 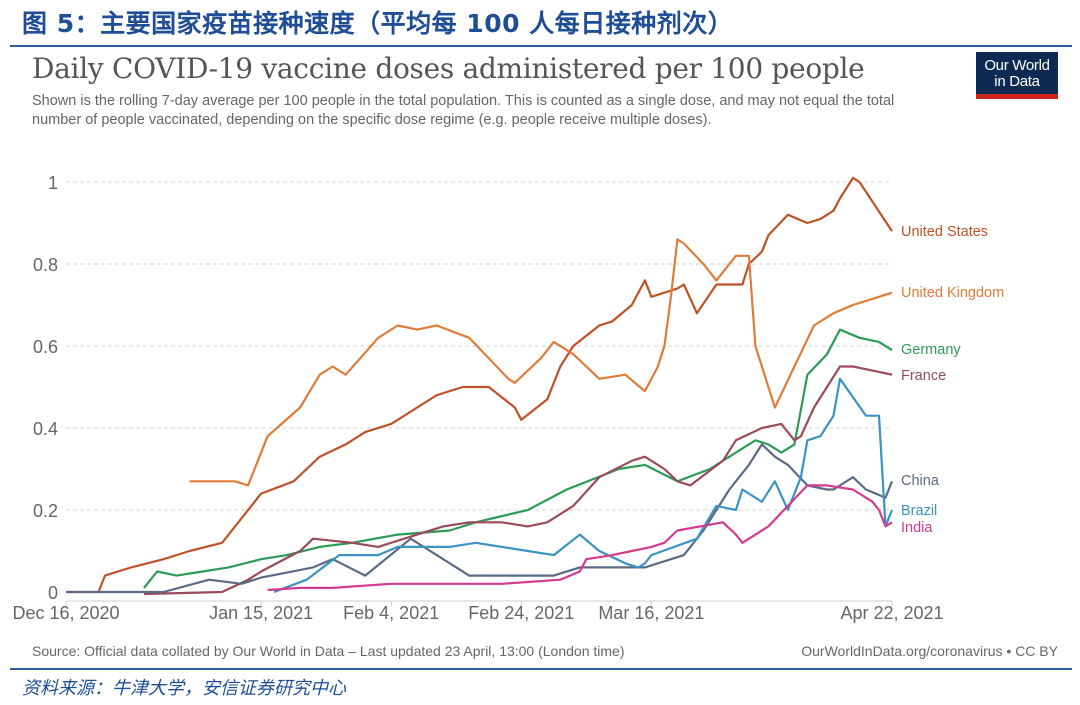 I want to click on owid-logo: Our World in Data, so click(x=1017, y=75).